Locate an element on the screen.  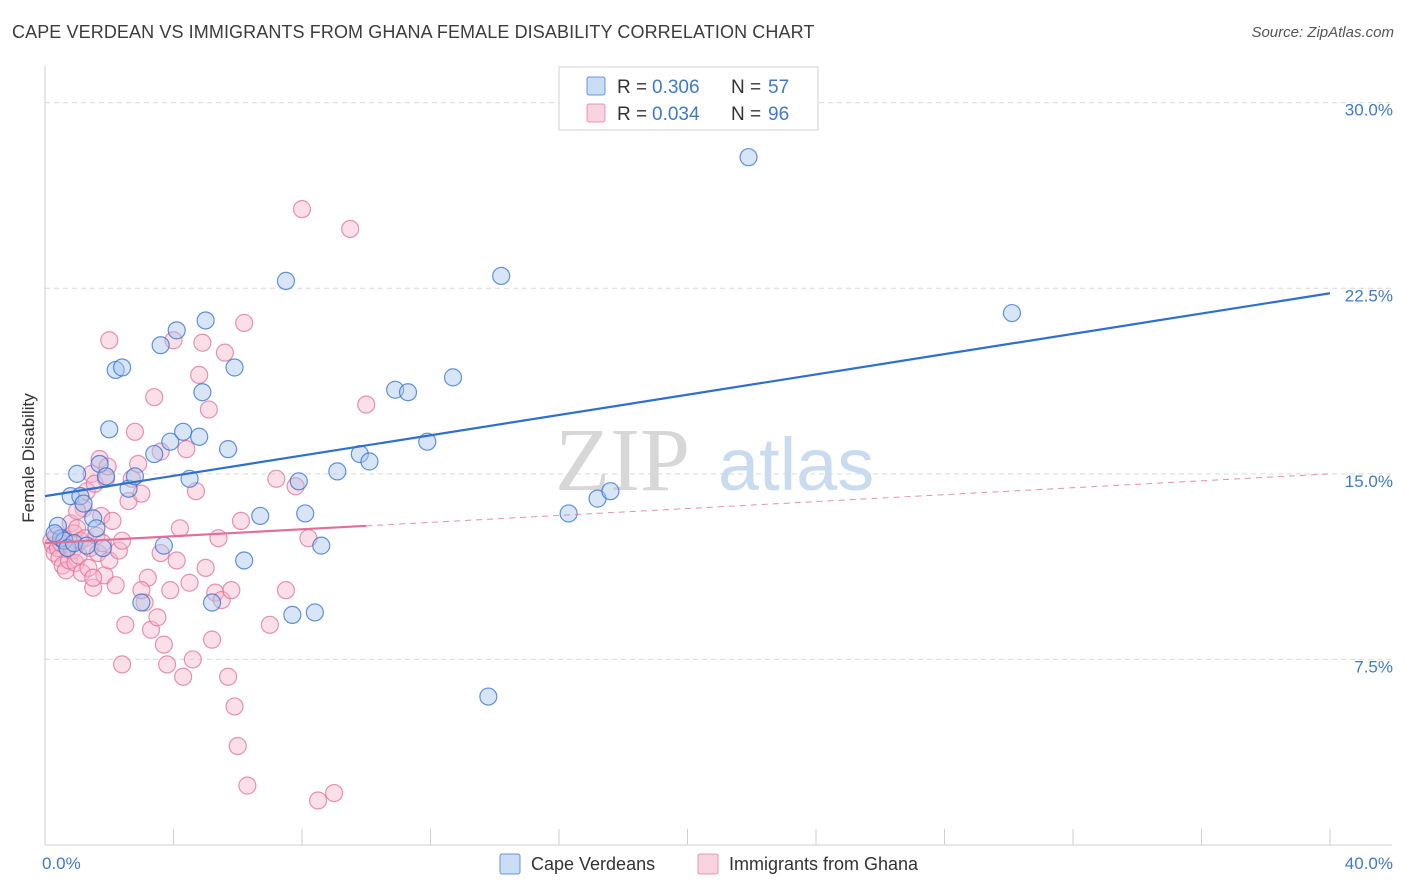
ghana-trend-line-extension is located at coordinates (848, 500).